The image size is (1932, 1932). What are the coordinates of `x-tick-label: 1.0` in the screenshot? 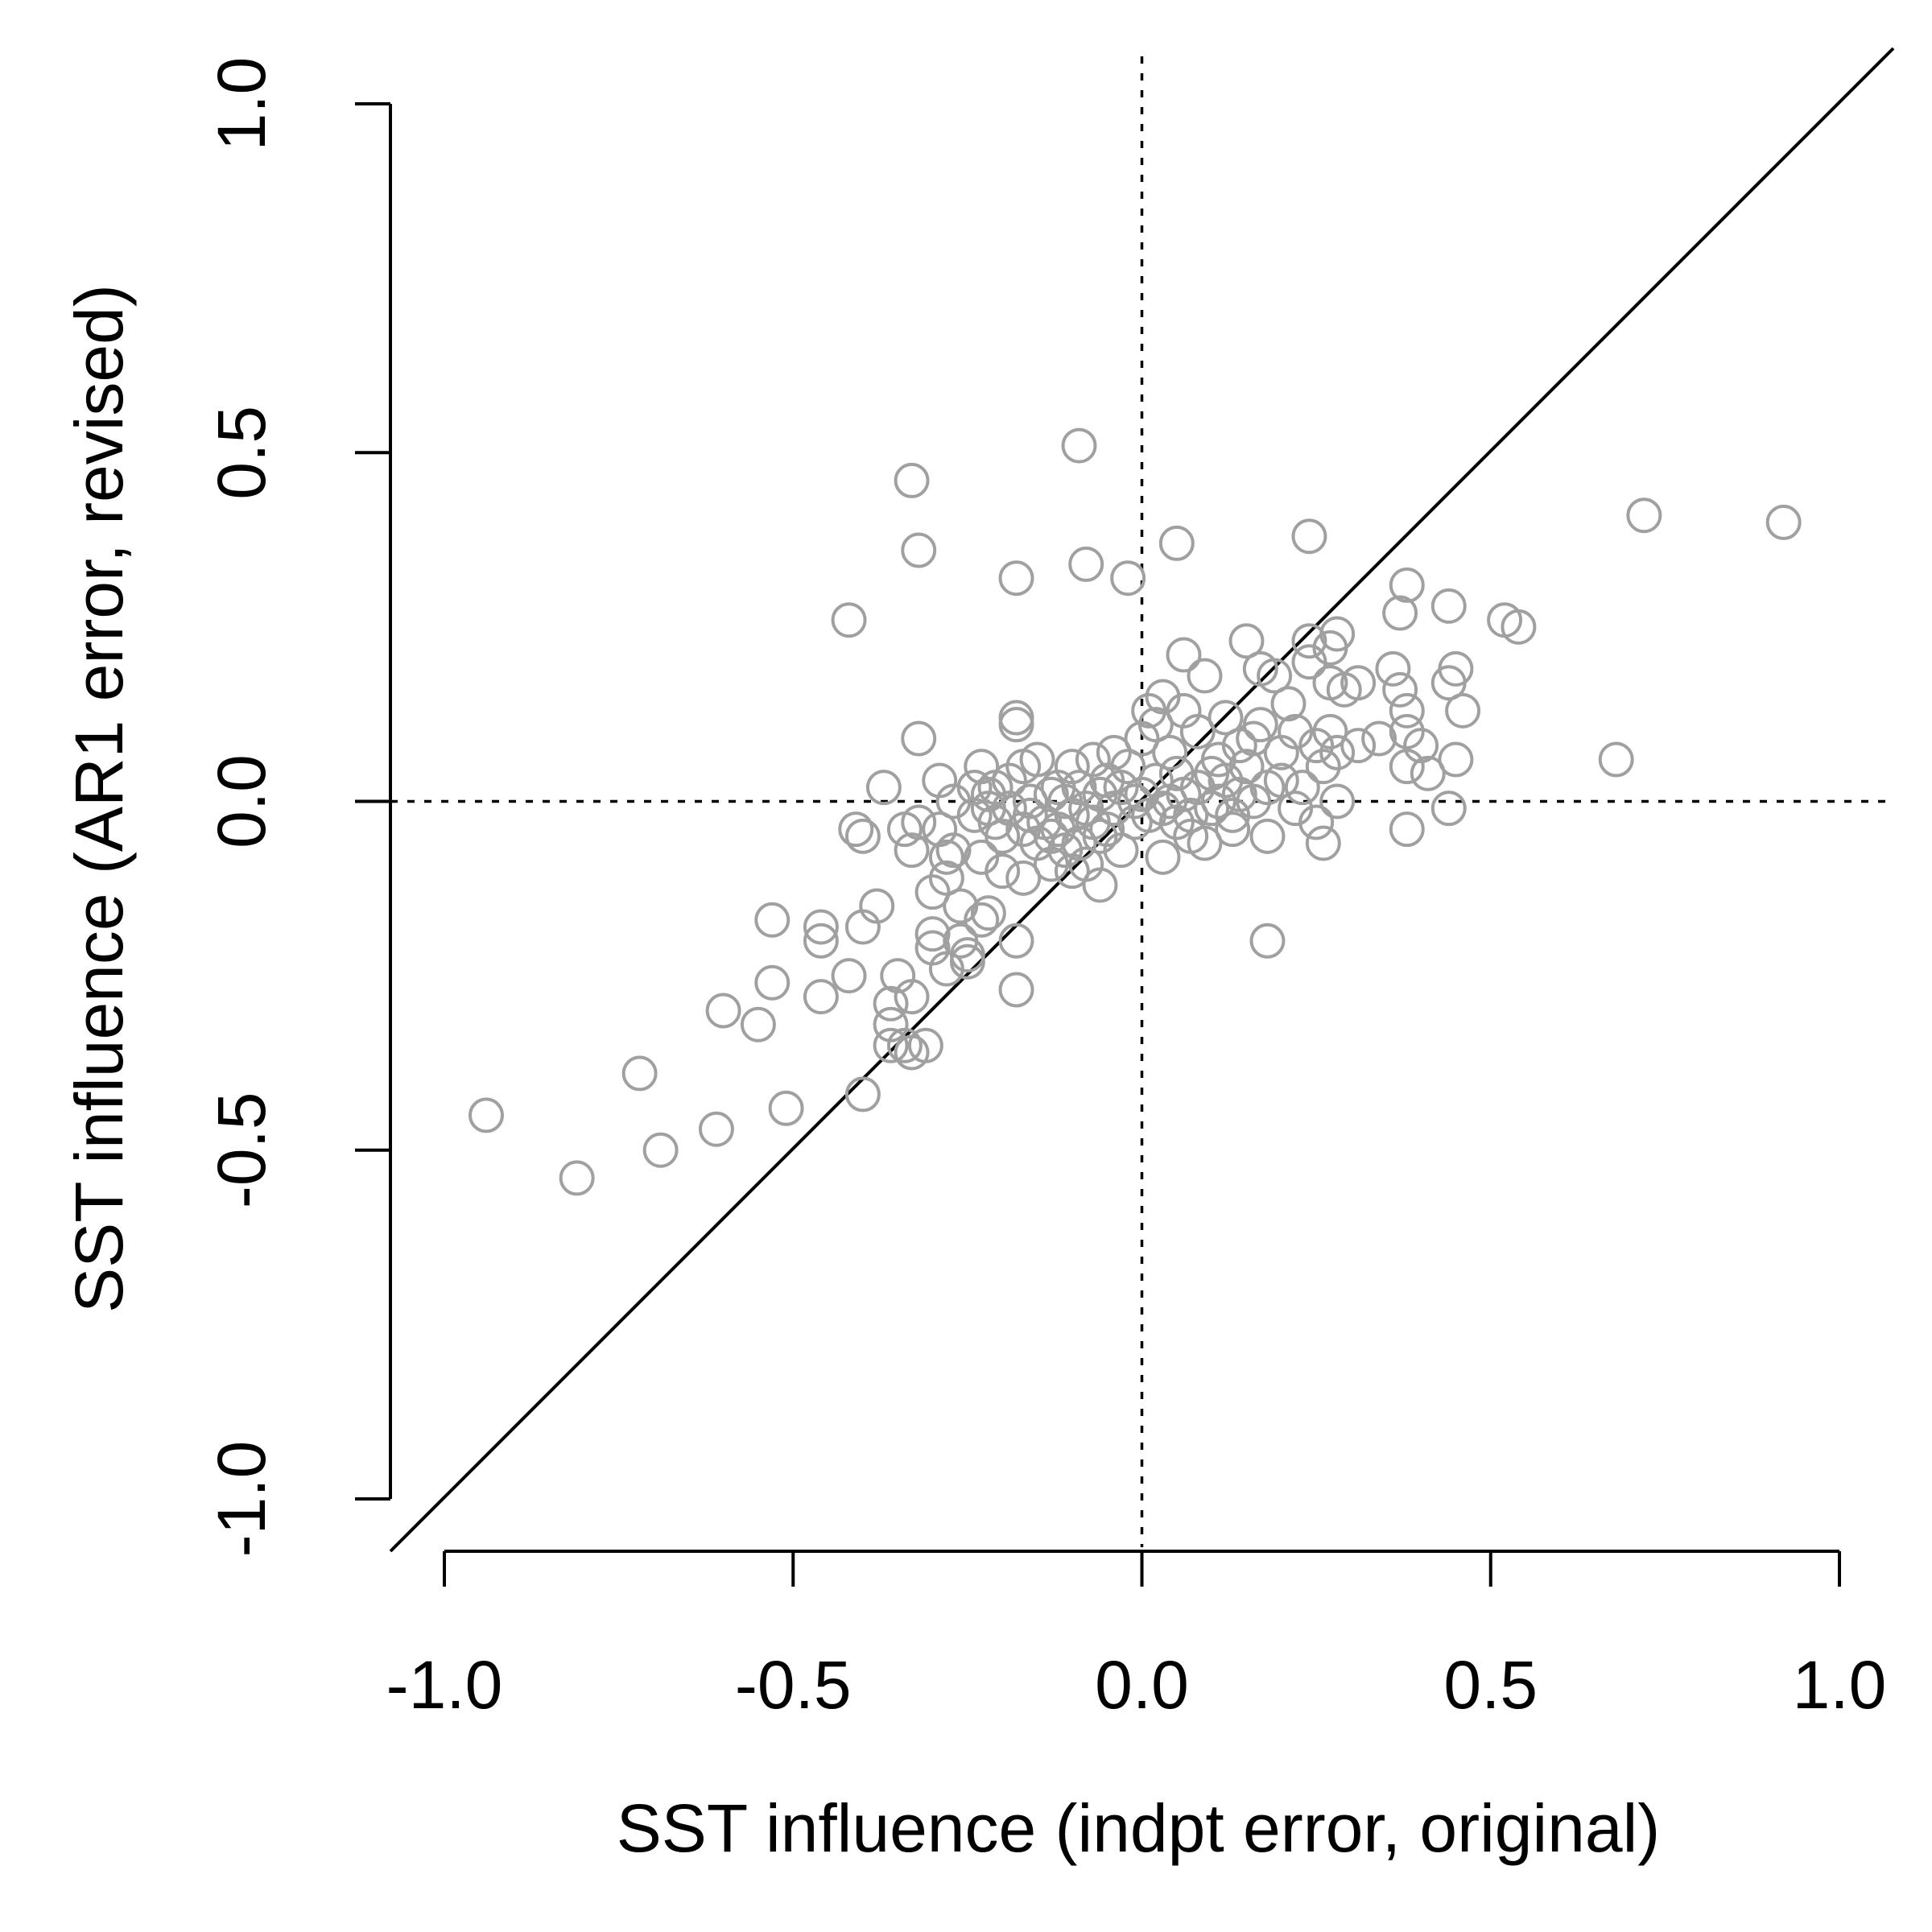 It's located at (1840, 1685).